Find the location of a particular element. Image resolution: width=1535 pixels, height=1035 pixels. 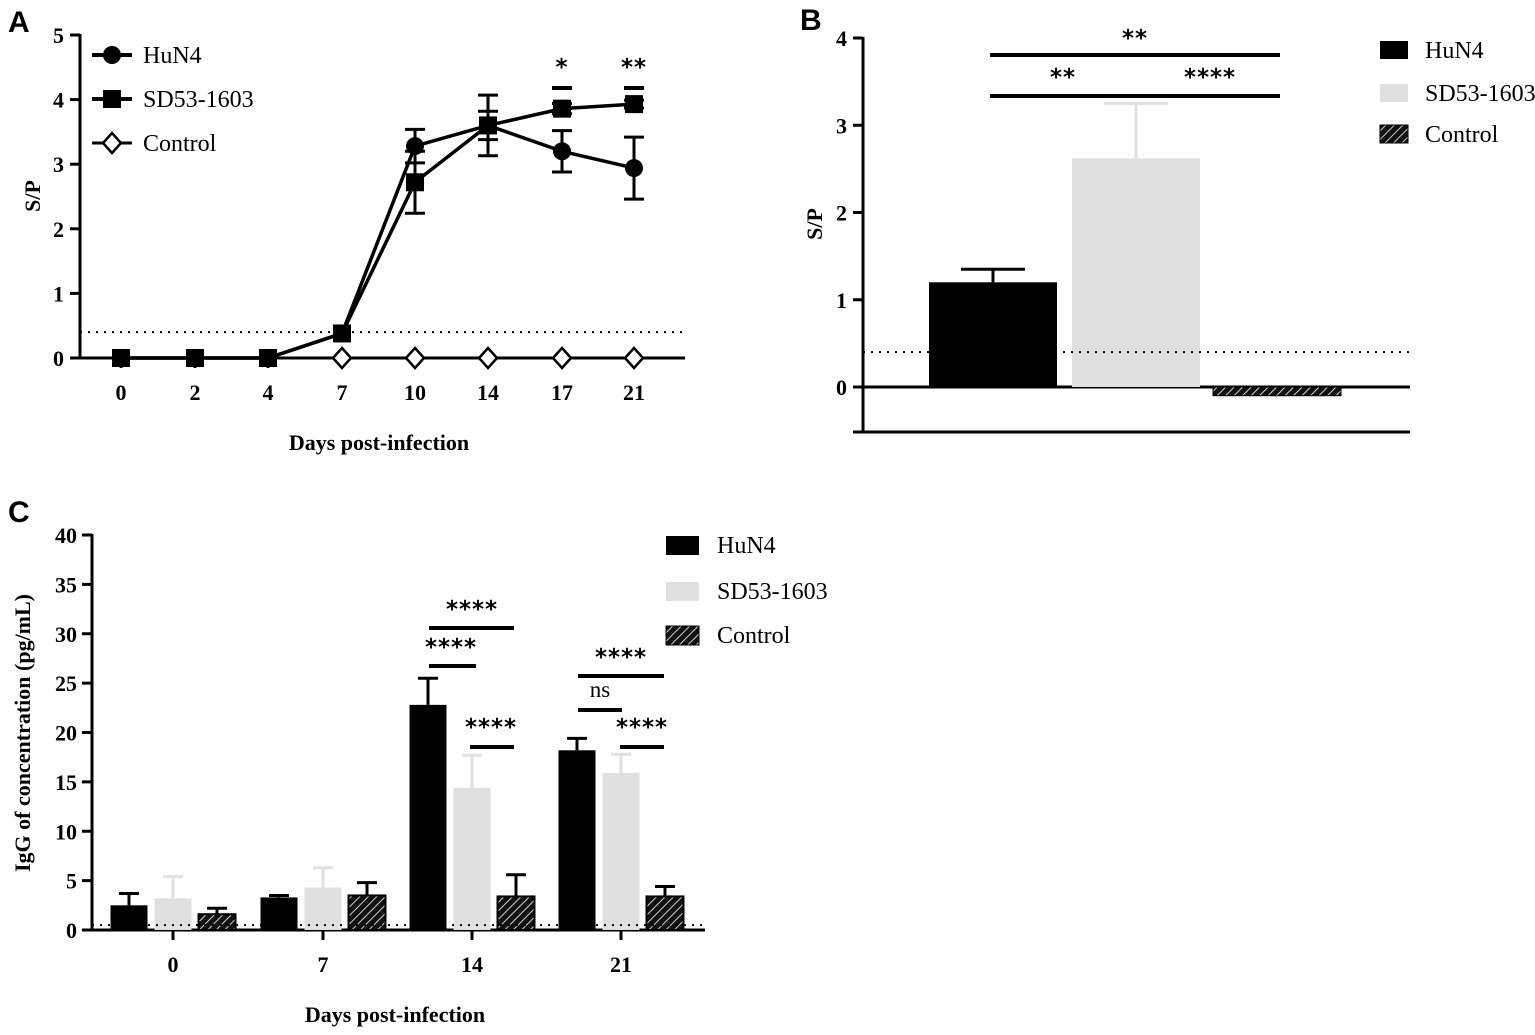

legend-c-control-swatch is located at coordinates (682, 635).